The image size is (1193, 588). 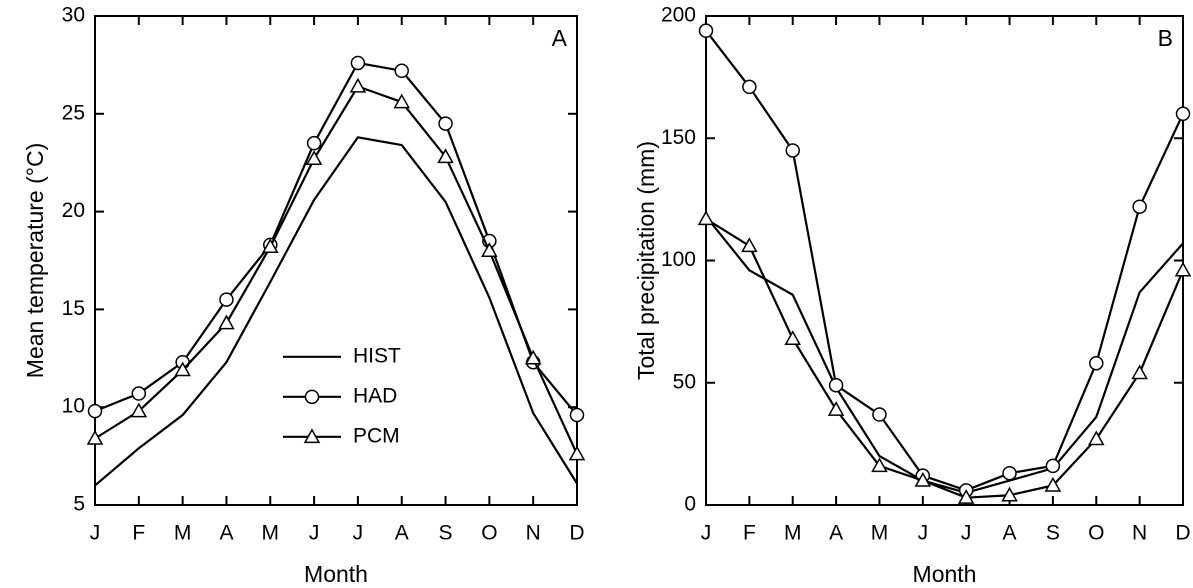 I want to click on legend-label: PCM, so click(x=376, y=435).